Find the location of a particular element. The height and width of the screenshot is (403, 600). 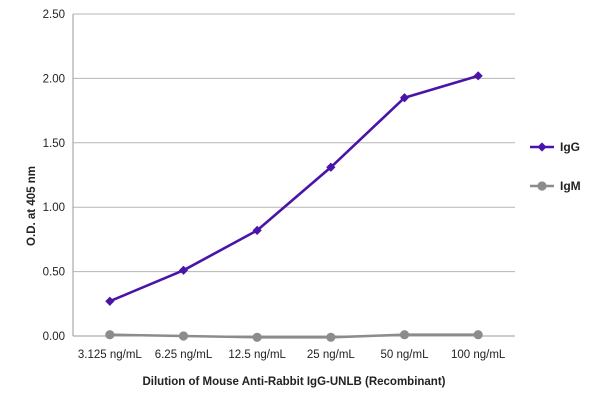

x-tick-label: 25 ng/mL is located at coordinates (331, 355).